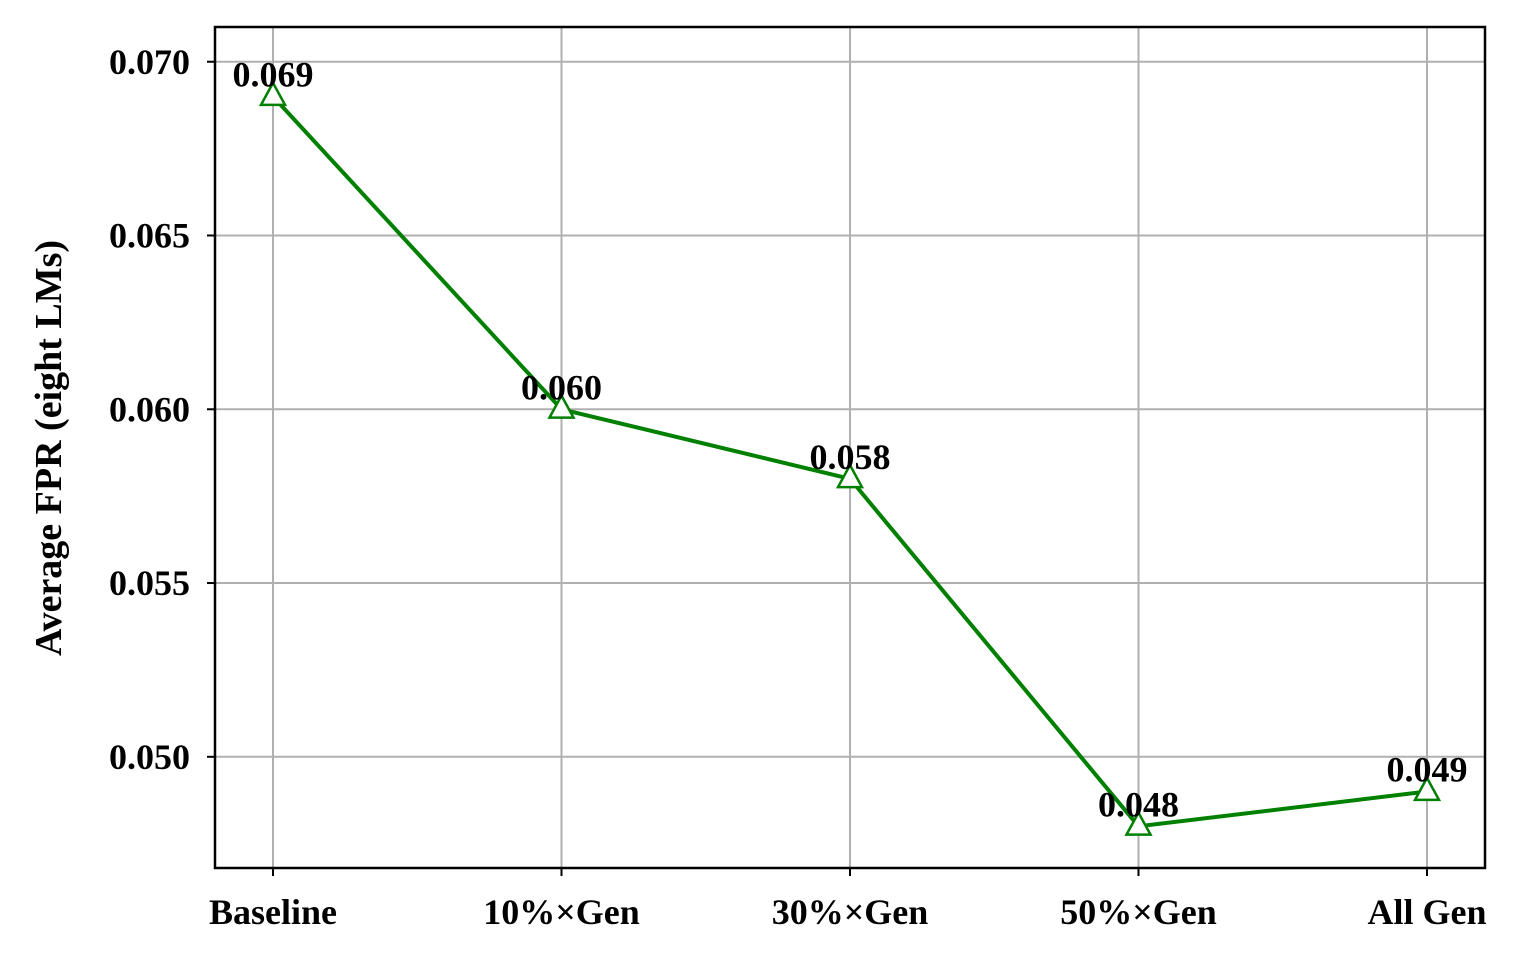  I want to click on x-tick-label: Baseline, so click(273, 912).